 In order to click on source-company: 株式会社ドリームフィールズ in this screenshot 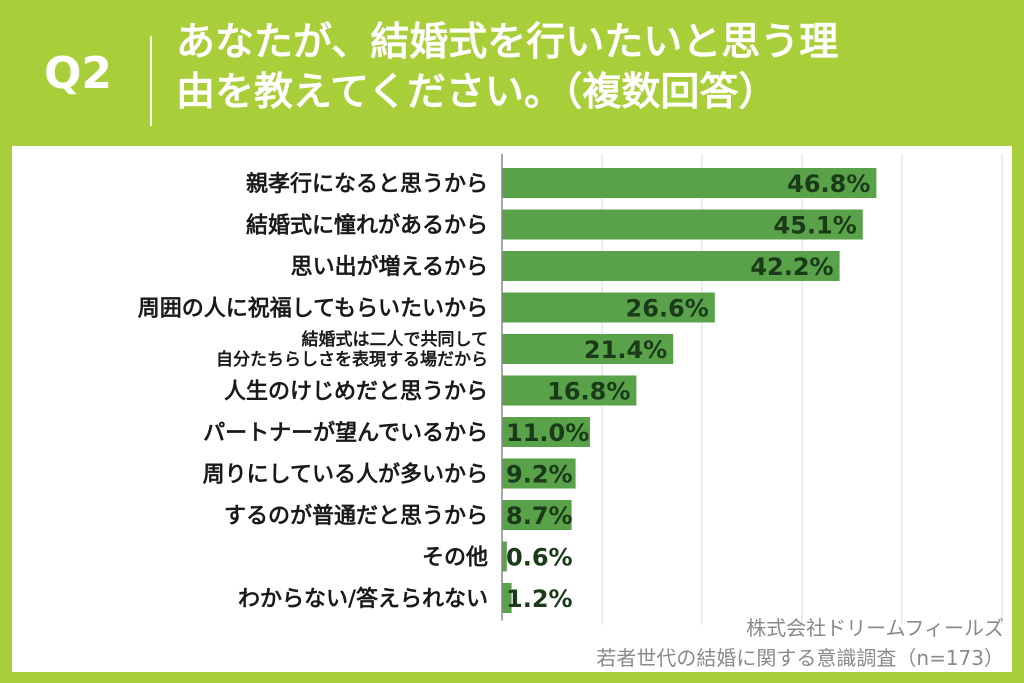, I will do `click(875, 628)`.